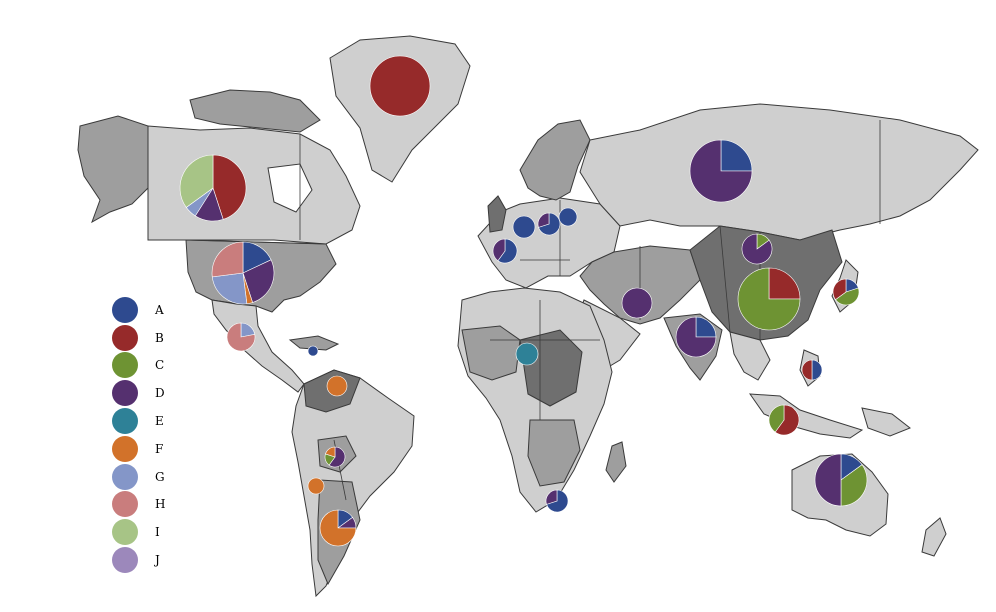  I want to click on pie-chile, so click(316, 486).